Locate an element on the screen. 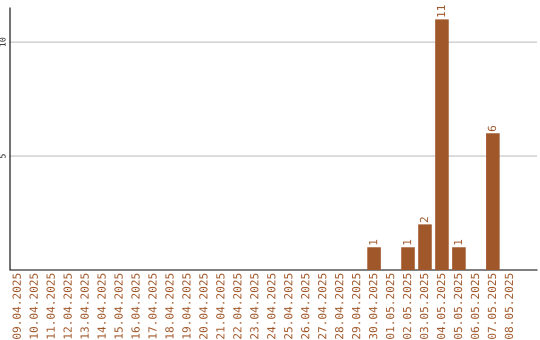  x-tick-label: 25.04.2025 is located at coordinates (288, 306).